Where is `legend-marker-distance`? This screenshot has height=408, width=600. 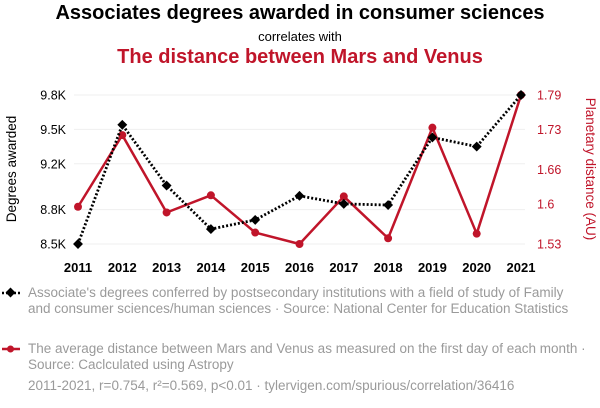 legend-marker-distance is located at coordinates (11, 349).